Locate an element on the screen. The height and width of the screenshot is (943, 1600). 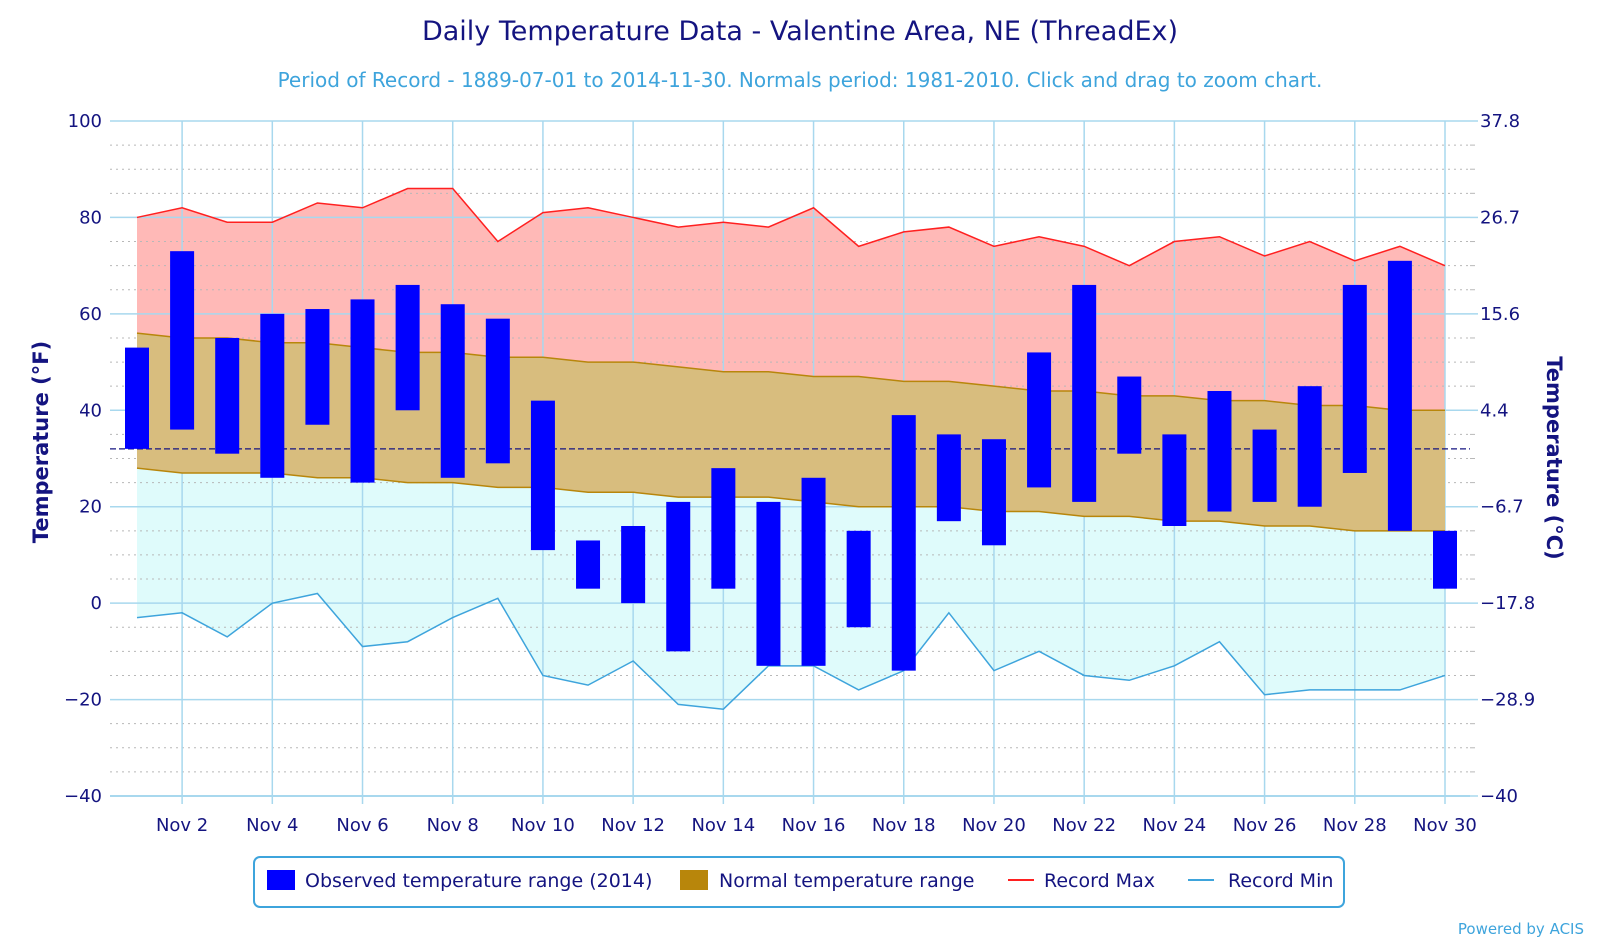
x-tick-label: Nov 28 is located at coordinates (1355, 825).